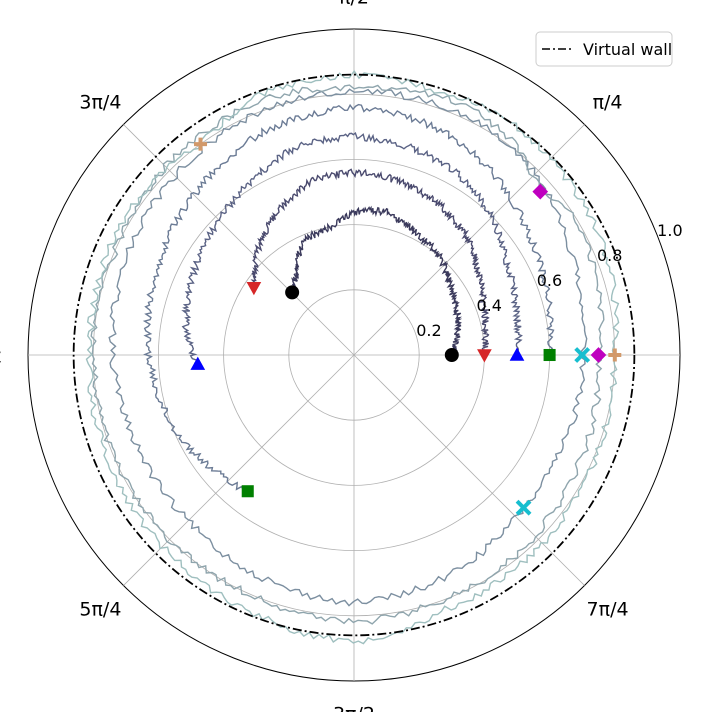  I want to click on r-gridline, so click(354, 355).